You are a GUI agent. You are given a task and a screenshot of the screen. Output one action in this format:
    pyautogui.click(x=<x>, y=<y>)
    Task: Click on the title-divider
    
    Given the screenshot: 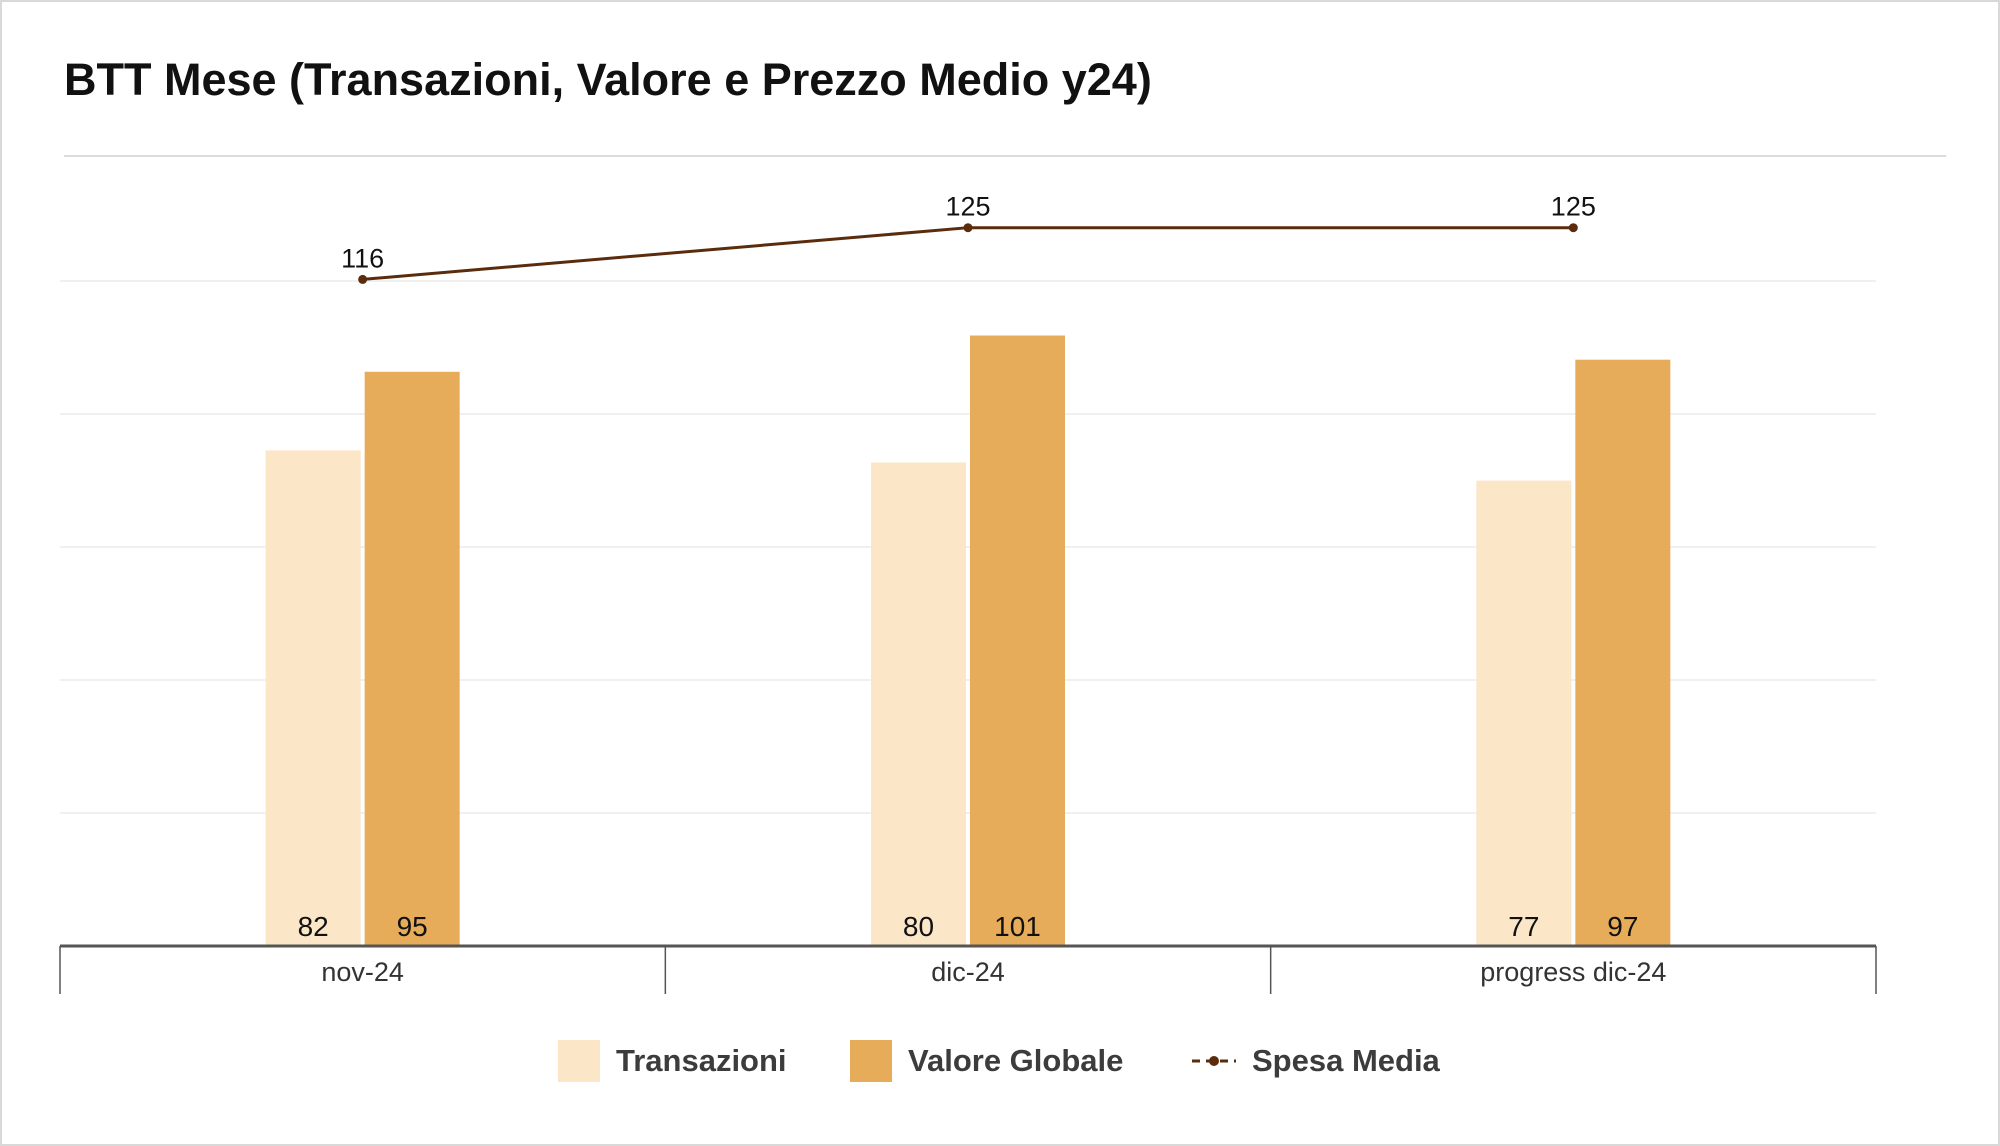 What is the action you would take?
    pyautogui.click(x=1005, y=156)
    